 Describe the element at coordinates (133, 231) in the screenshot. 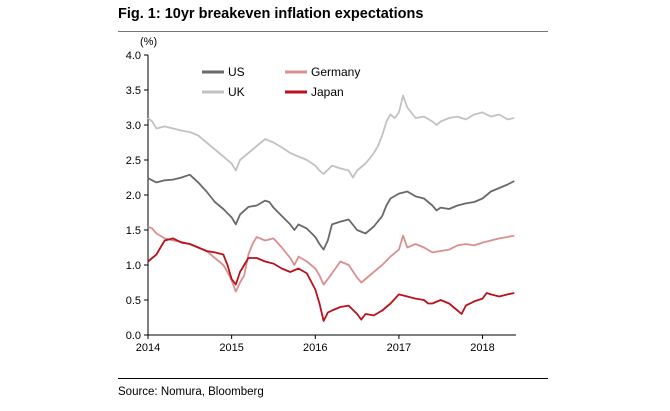

I see `y-tick-label: 1.5` at that location.